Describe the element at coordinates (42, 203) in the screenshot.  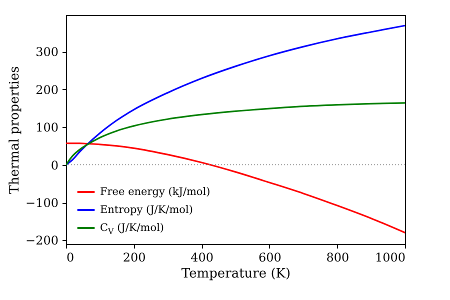
I see `y-tick-label: −100` at that location.